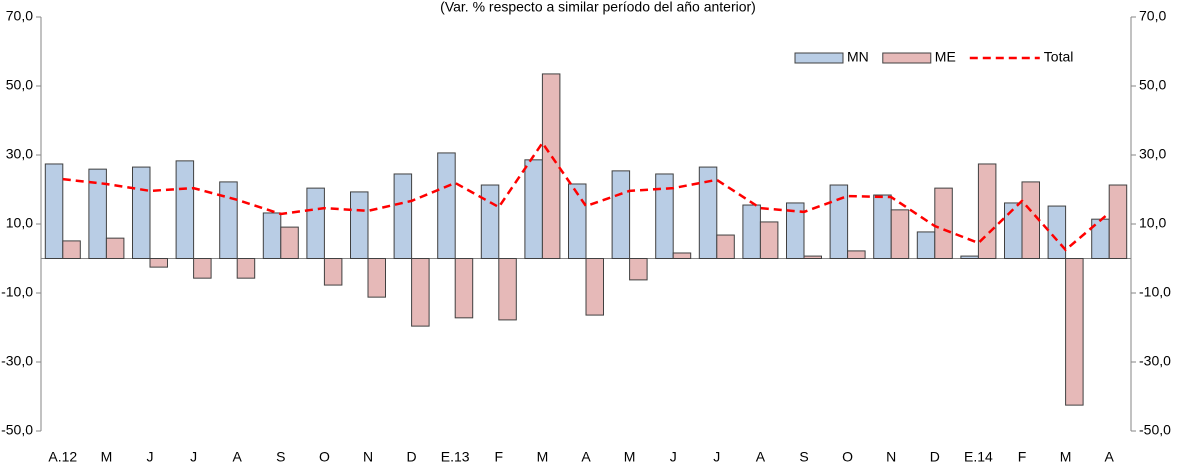 The height and width of the screenshot is (470, 1201). What do you see at coordinates (62, 457) in the screenshot?
I see `x-tick-label: A.12` at bounding box center [62, 457].